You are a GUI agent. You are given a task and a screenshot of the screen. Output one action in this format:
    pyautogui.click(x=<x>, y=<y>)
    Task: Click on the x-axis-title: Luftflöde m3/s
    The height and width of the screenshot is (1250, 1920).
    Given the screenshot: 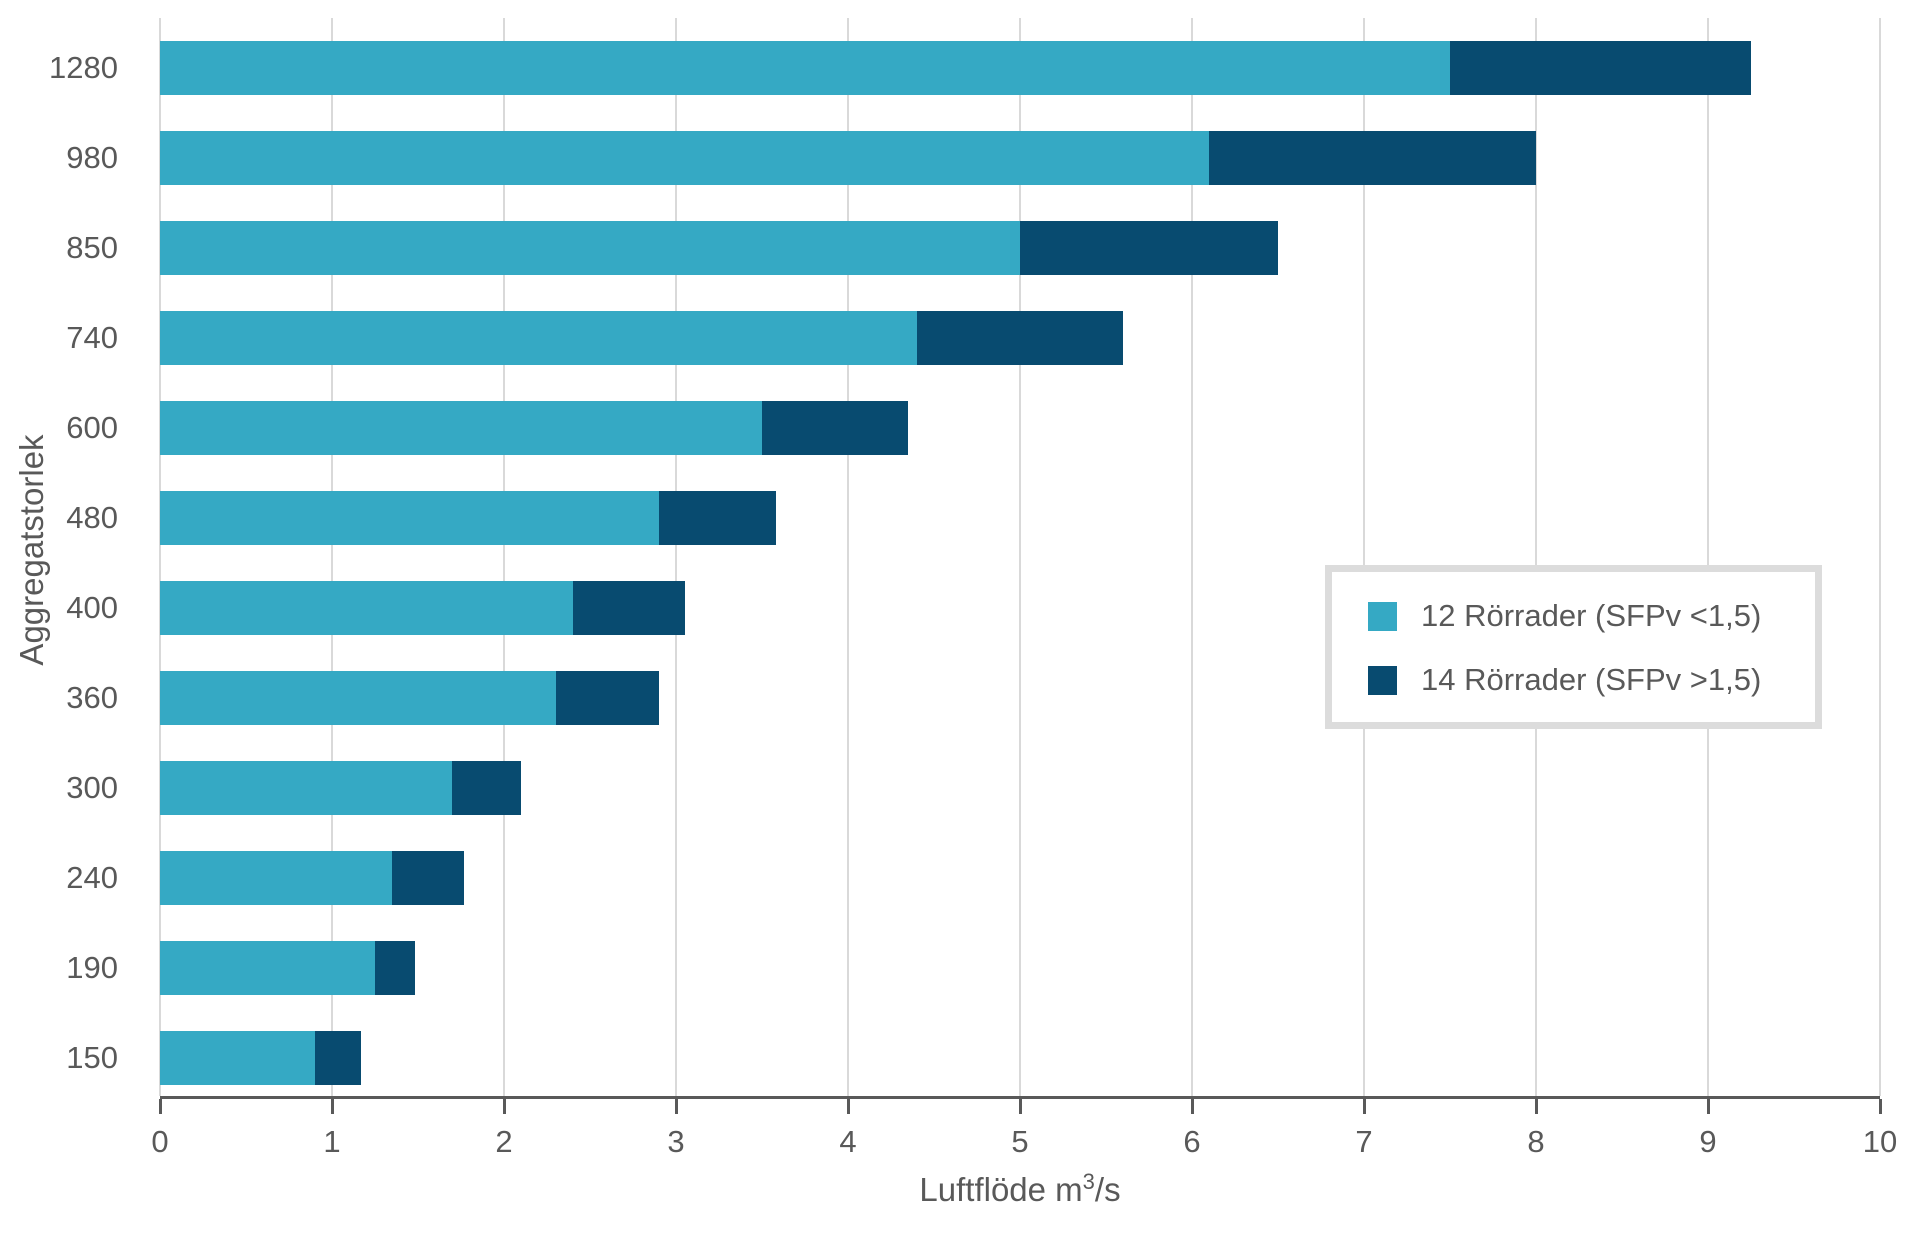 What is the action you would take?
    pyautogui.click(x=1020, y=1190)
    